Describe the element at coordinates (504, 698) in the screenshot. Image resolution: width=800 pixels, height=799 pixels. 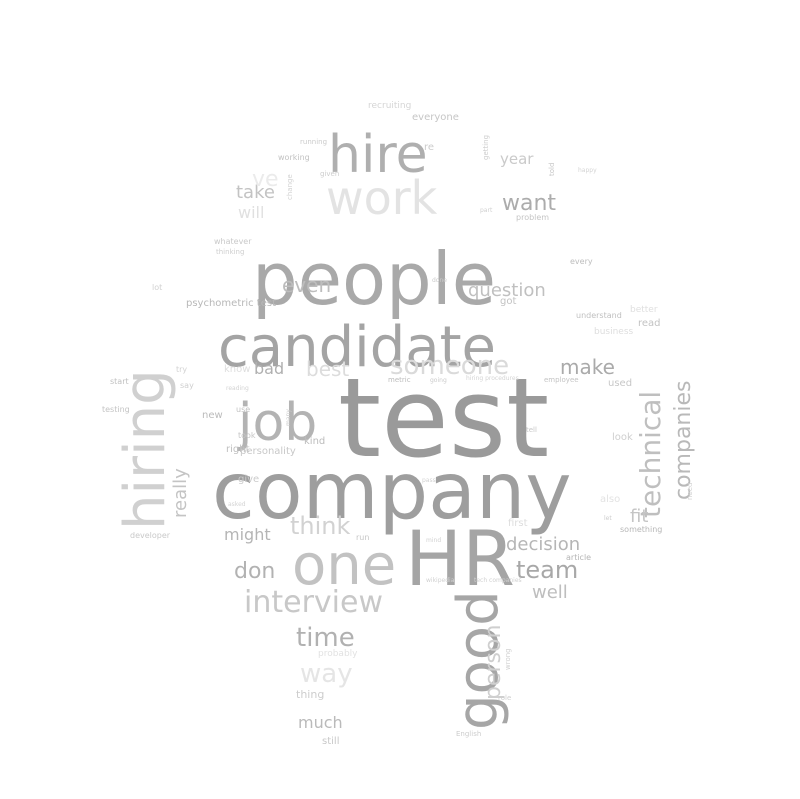
I see `word-role: role` at that location.